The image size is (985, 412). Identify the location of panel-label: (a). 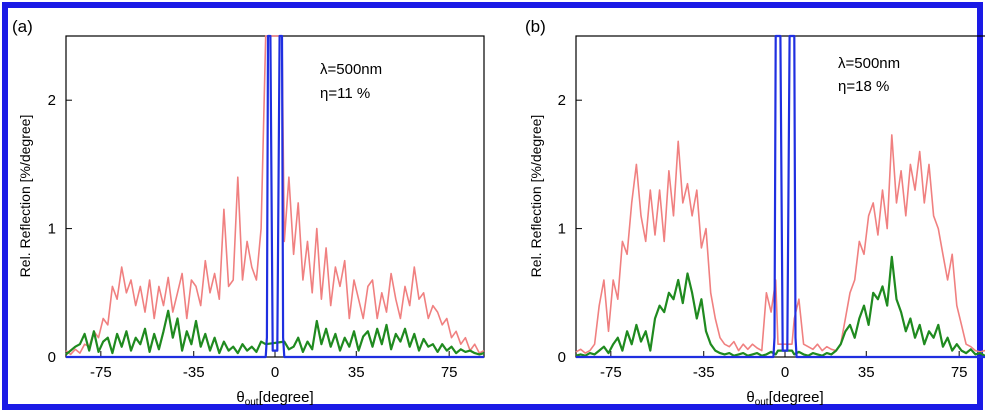
(22, 26).